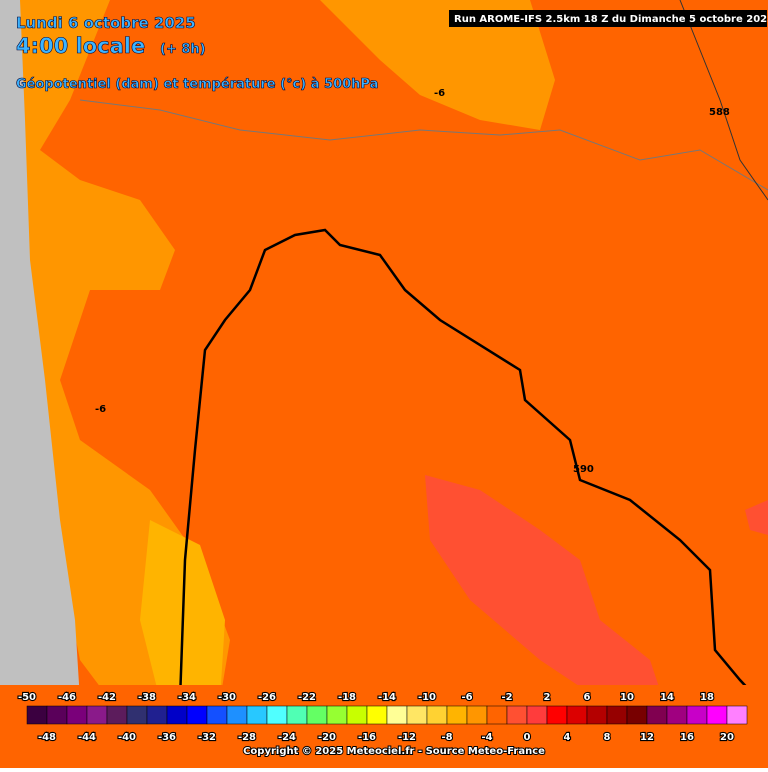  What do you see at coordinates (67, 697) in the screenshot?
I see `legend-tick-label: -46` at bounding box center [67, 697].